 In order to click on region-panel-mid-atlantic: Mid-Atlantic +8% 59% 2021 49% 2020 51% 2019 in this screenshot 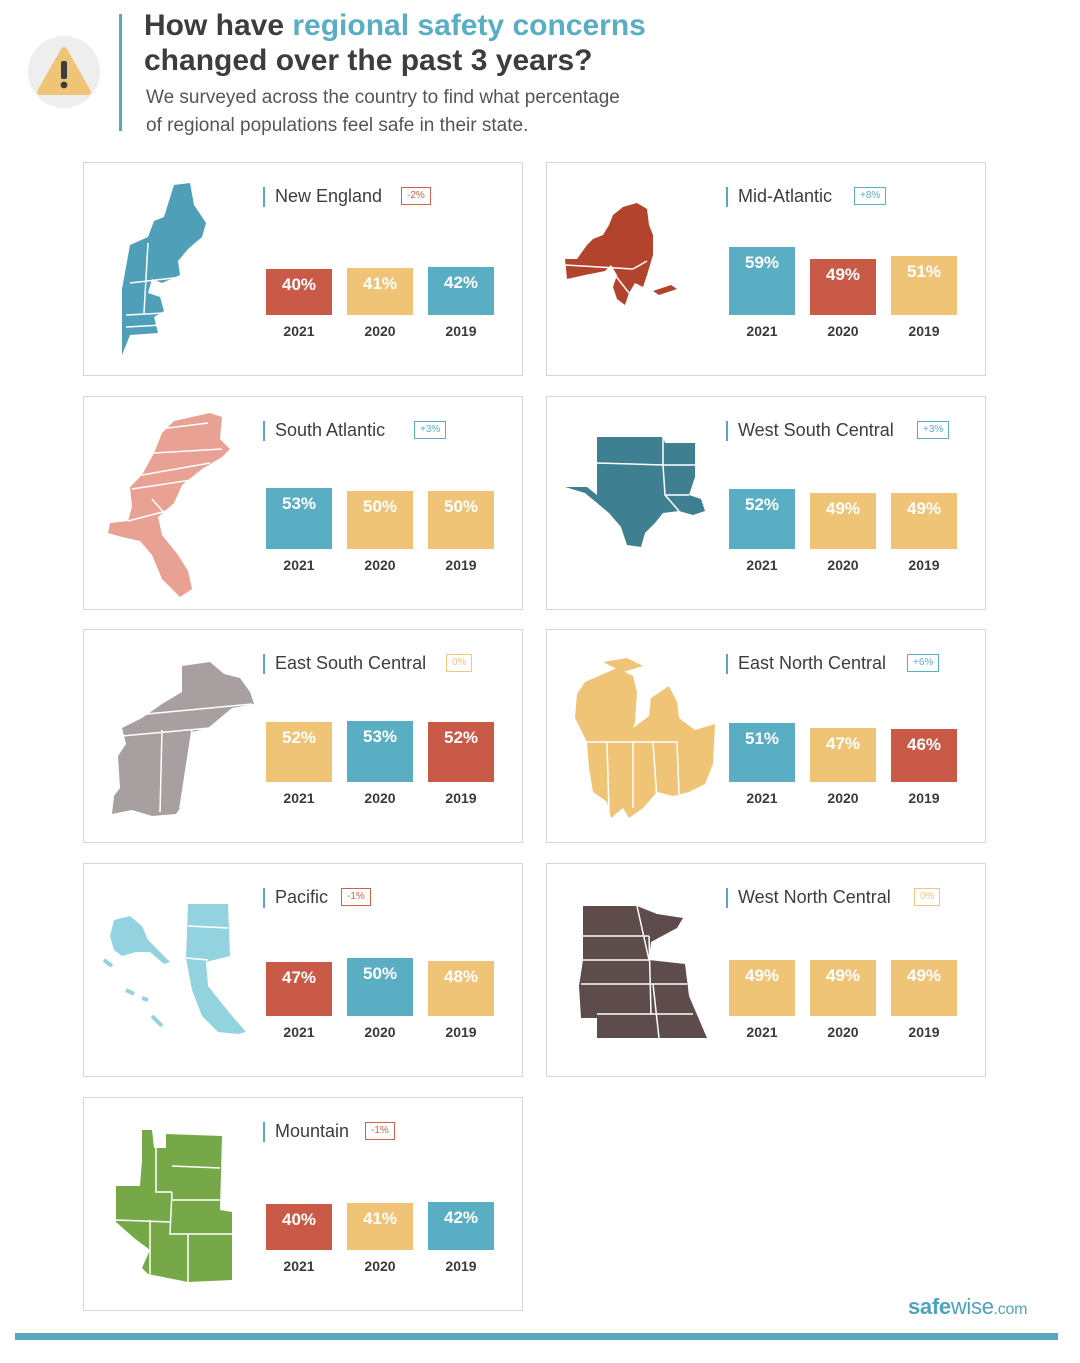, I will do `click(766, 269)`.